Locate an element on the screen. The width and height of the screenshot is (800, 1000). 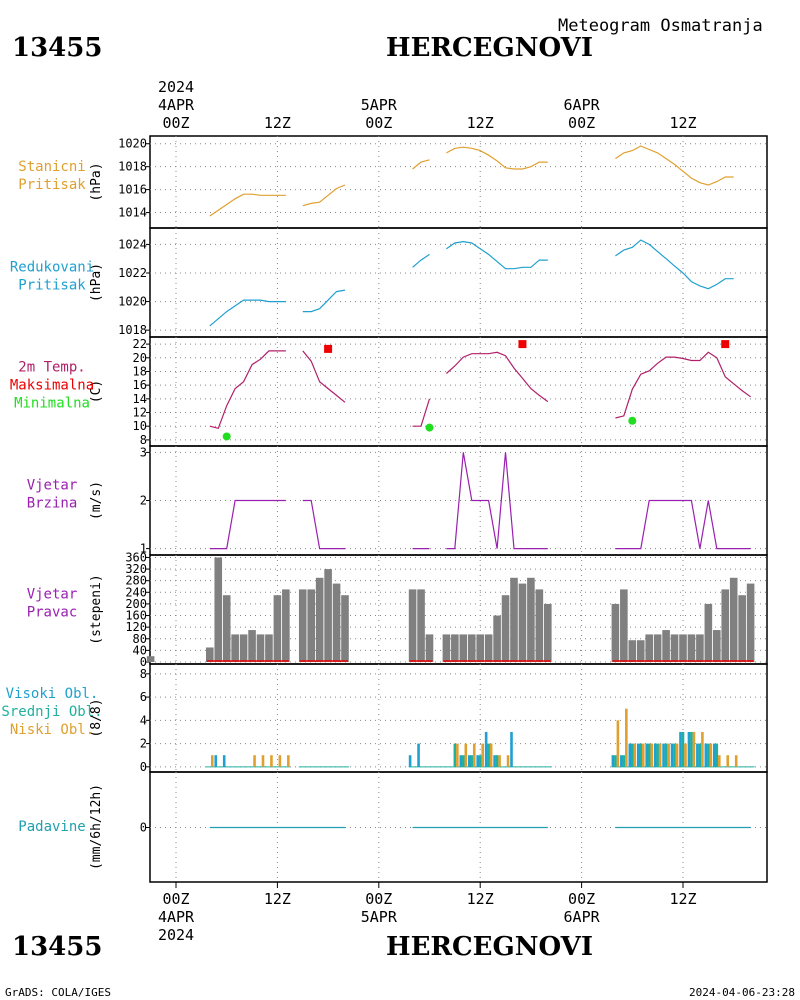
panel-label-line: Visoki Obl. is located at coordinates (52, 694).